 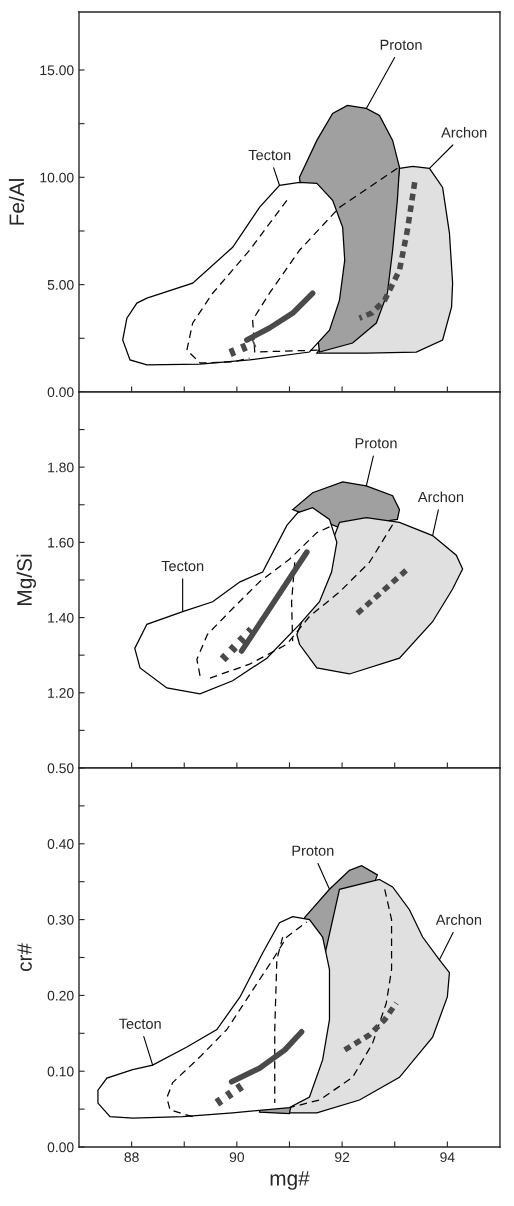 What do you see at coordinates (313, 850) in the screenshot?
I see `series-label: Proton` at bounding box center [313, 850].